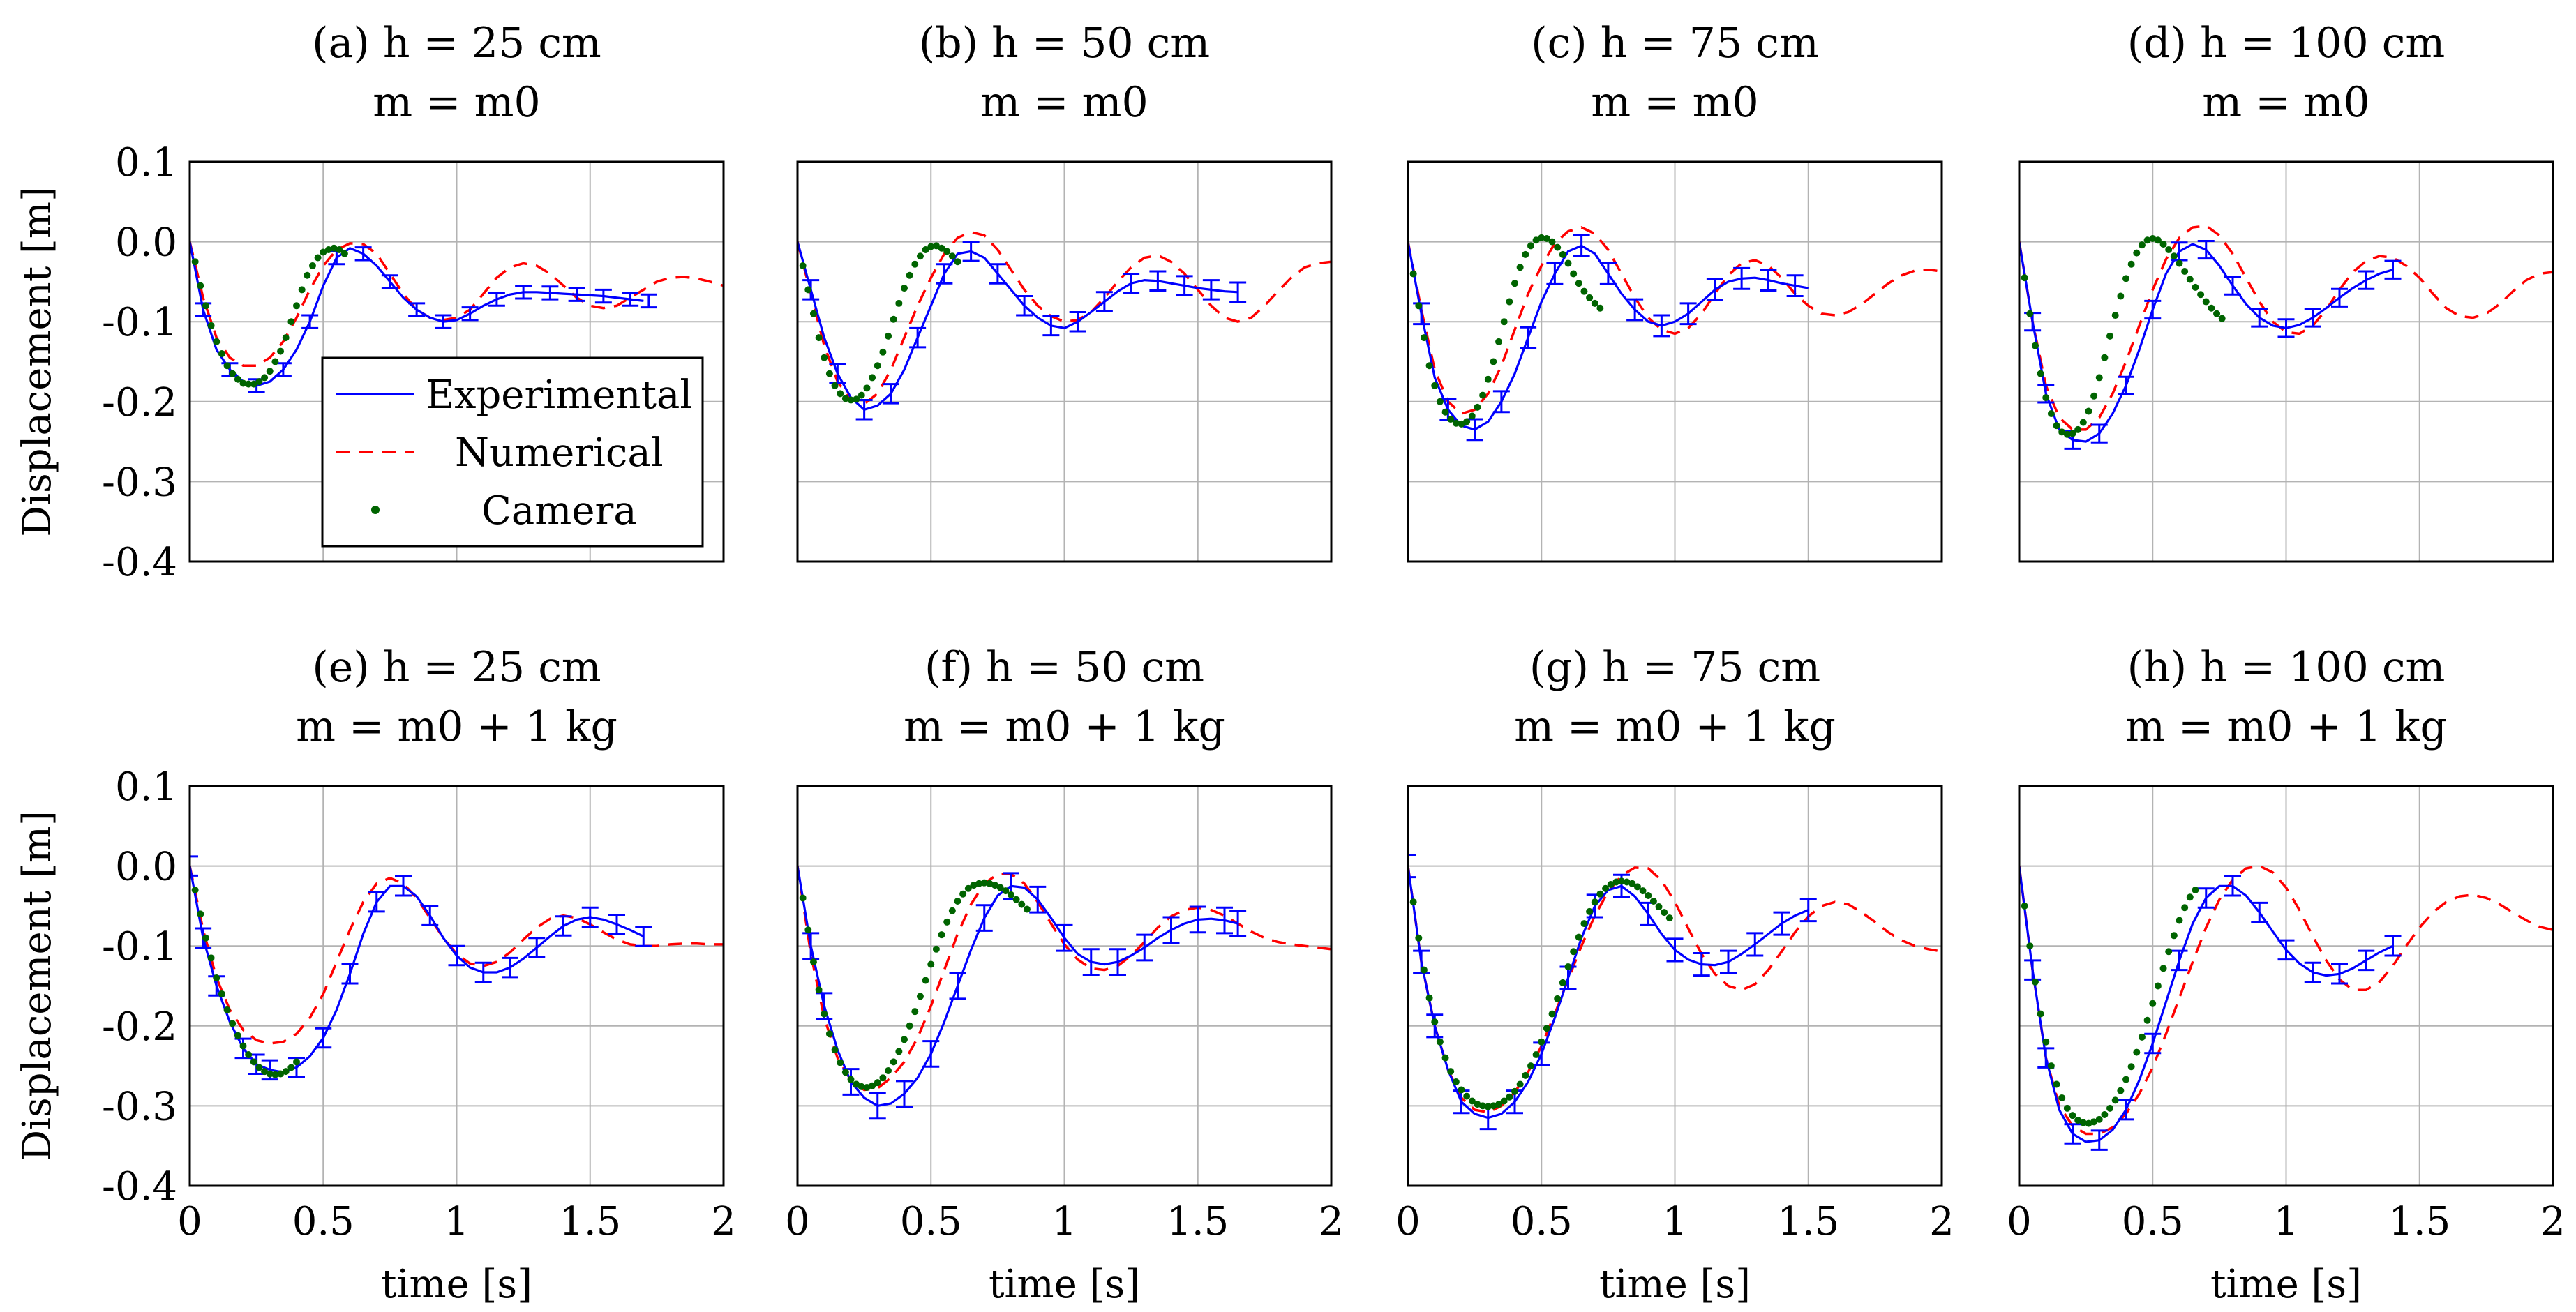 The image size is (2576, 1312). What do you see at coordinates (1674, 102) in the screenshot?
I see `panel-subtitle: m = m0` at bounding box center [1674, 102].